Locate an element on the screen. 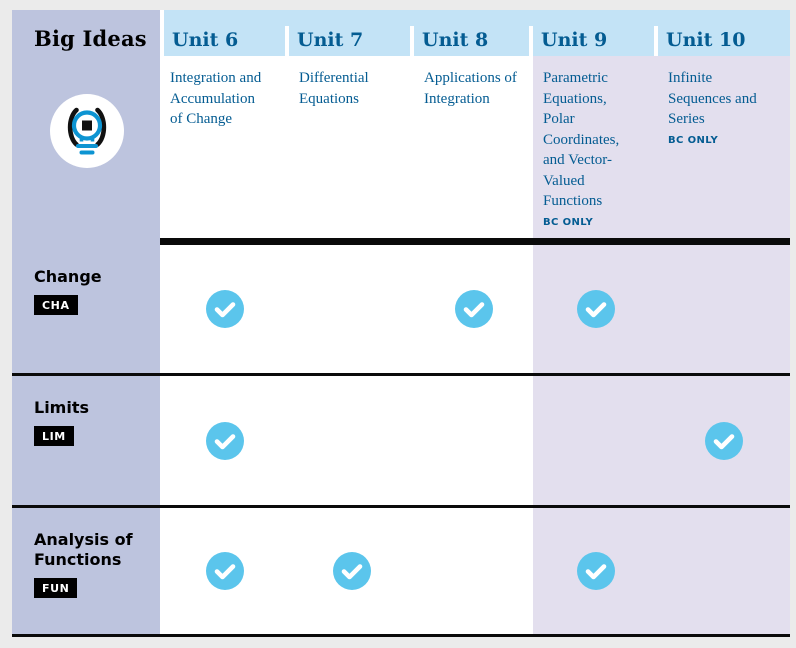 The width and height of the screenshot is (796, 648). row-code-badge: CHA is located at coordinates (56, 305).